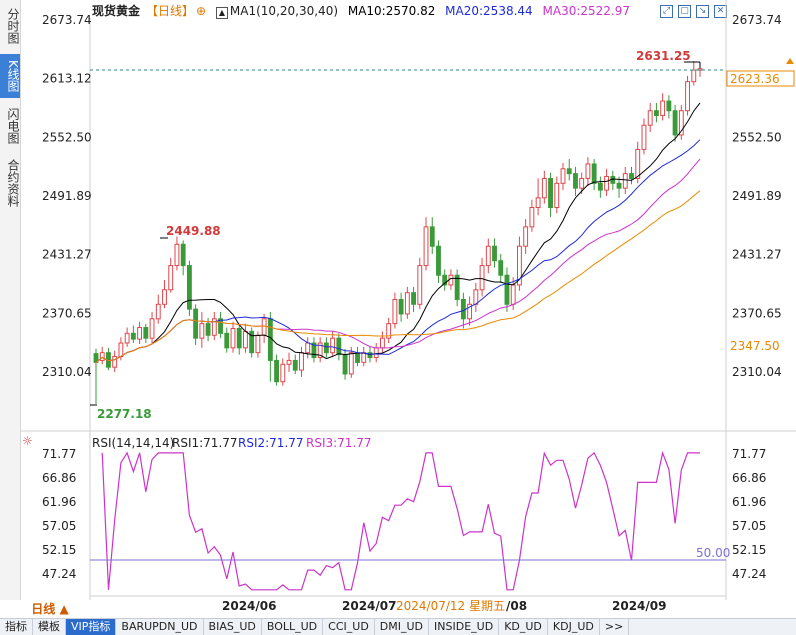 The width and height of the screenshot is (796, 635). What do you see at coordinates (221, 13) in the screenshot?
I see `ma-settings-icon: ▲` at bounding box center [221, 13].